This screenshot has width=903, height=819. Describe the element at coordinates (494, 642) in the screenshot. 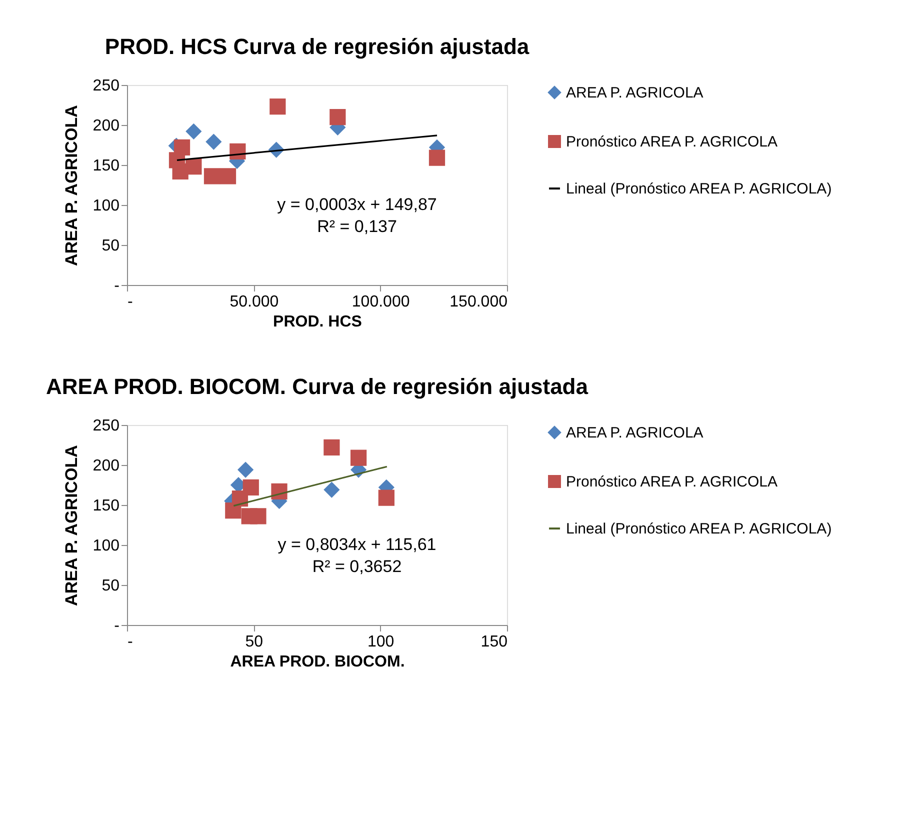

I see `x-tick-label: 150` at that location.